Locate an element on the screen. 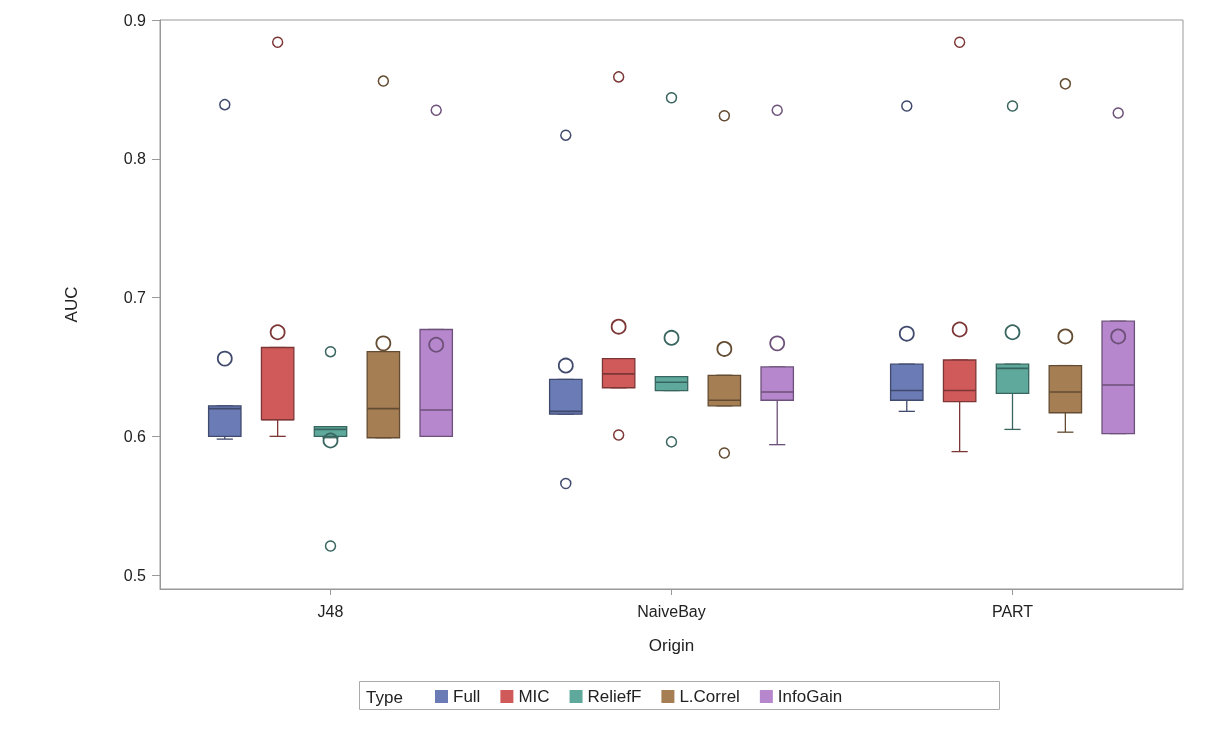  y-tick-label: 0.5 is located at coordinates (135, 575).